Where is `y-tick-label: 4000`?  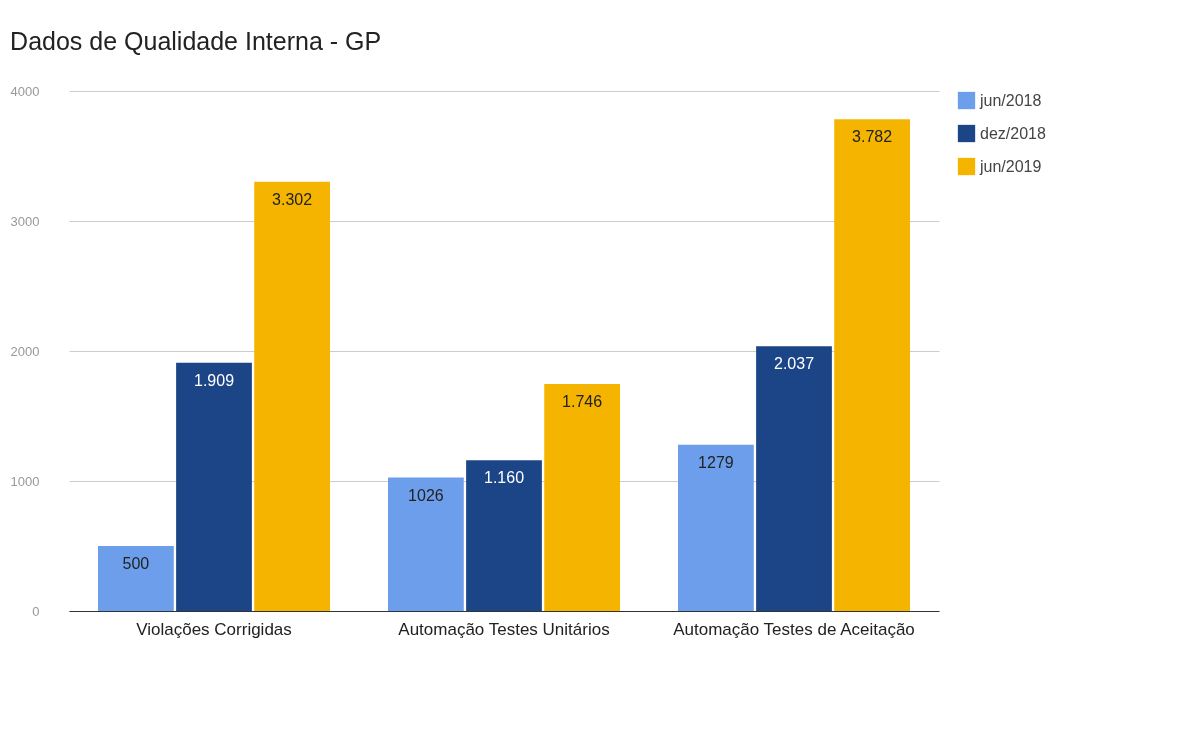 y-tick-label: 4000 is located at coordinates (25, 91).